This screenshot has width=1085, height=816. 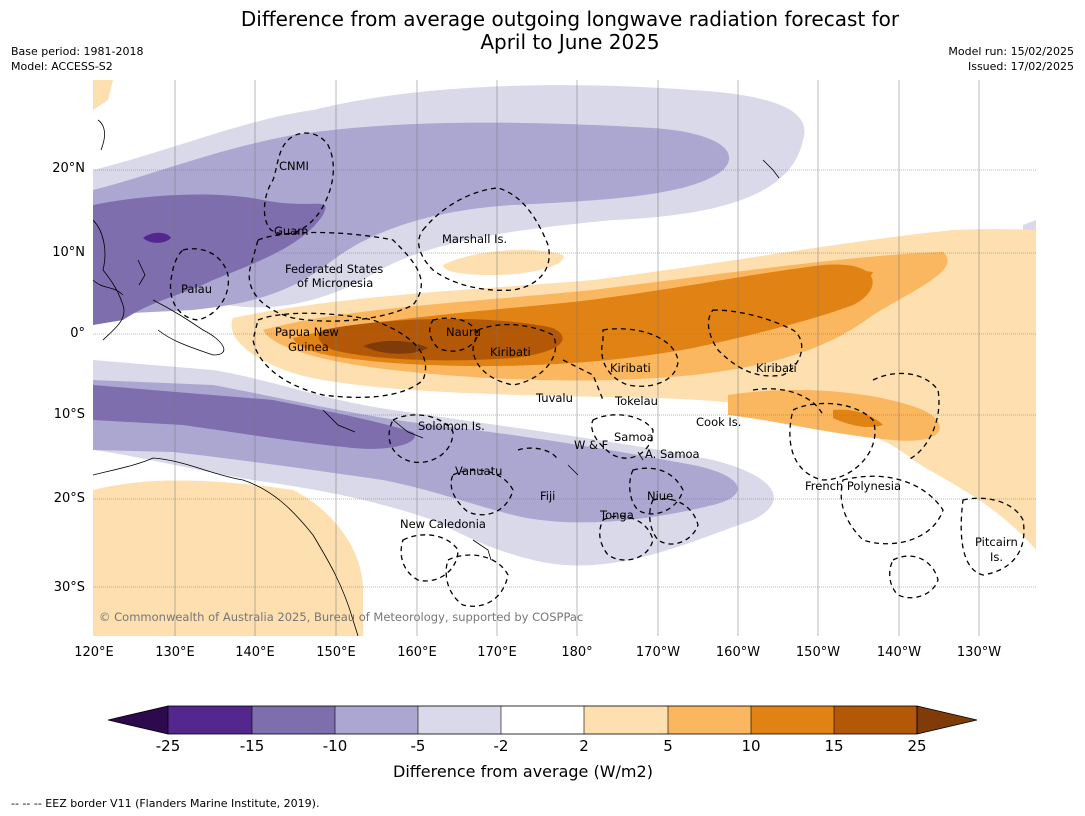 I want to click on colorbar-tick: 2, so click(x=584, y=746).